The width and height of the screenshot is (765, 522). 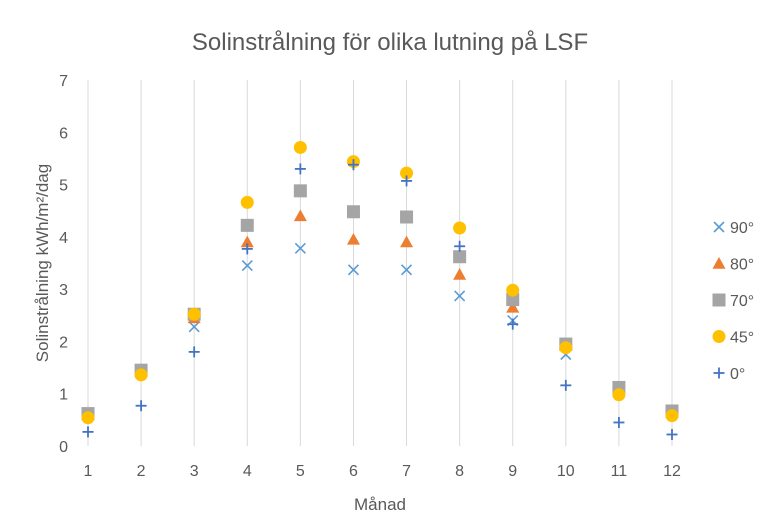 What do you see at coordinates (63, 186) in the screenshot?
I see `y-tick-label: 5` at bounding box center [63, 186].